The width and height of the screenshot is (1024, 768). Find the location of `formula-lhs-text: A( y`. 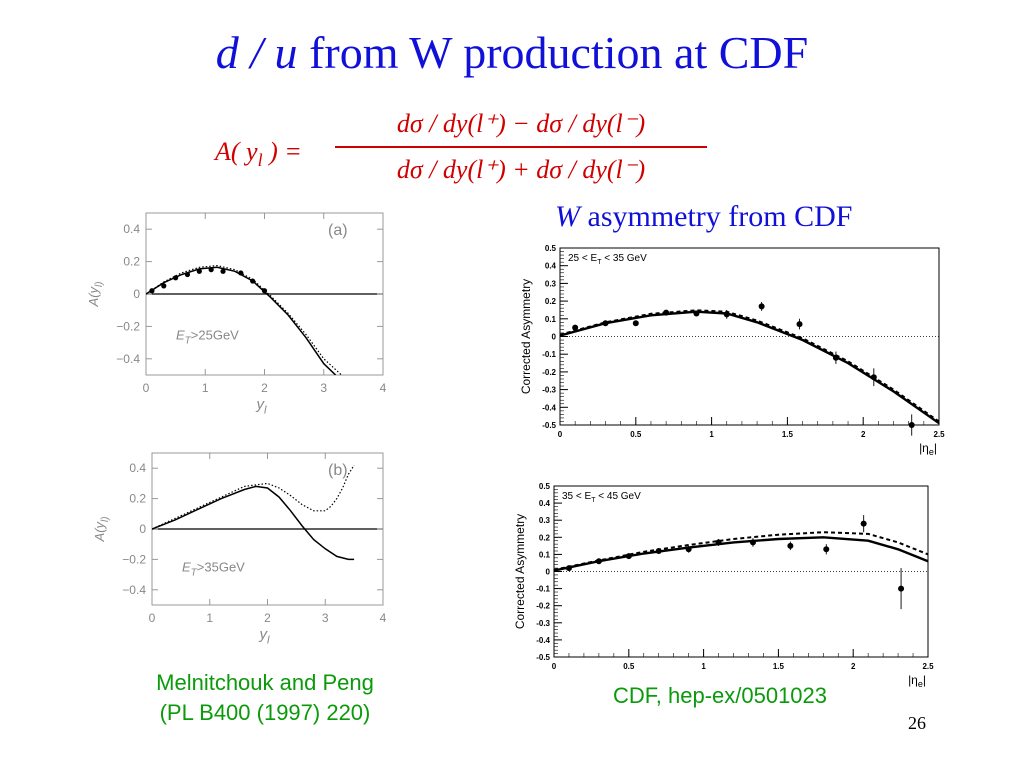

formula-lhs-text: A( y is located at coordinates (236, 151).